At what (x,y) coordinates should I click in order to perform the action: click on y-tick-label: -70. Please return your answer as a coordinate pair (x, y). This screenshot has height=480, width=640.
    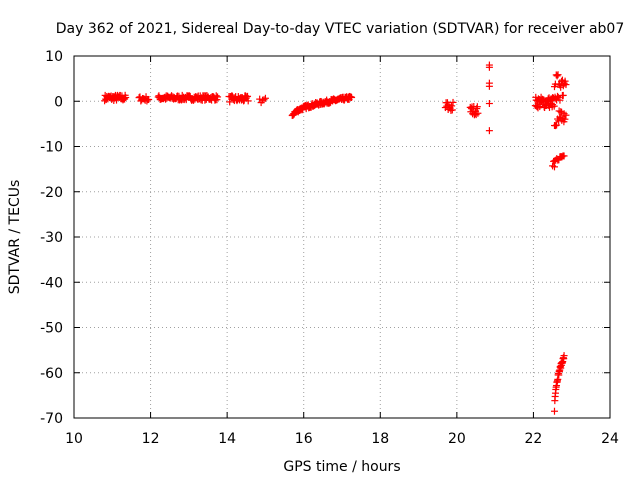
    Looking at the image, I should click on (51, 419).